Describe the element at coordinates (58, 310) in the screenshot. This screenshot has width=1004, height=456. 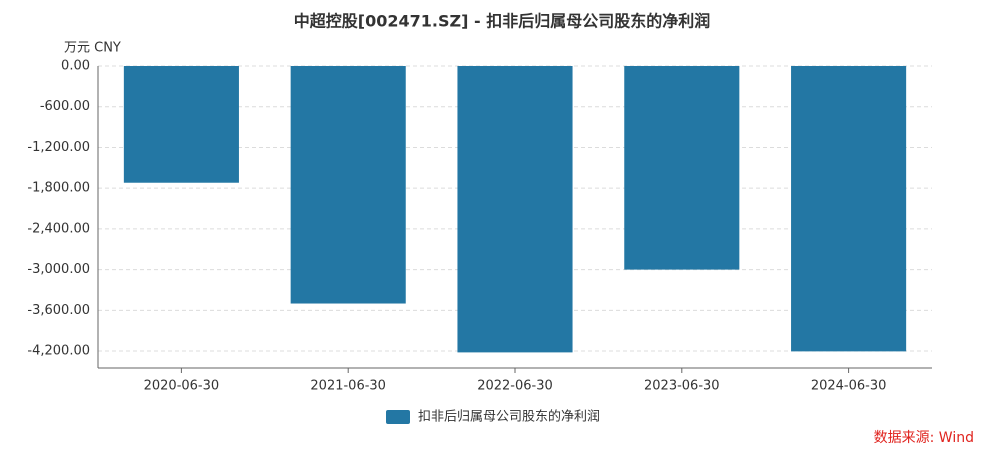
I see `y-tick-label: -3,600.00` at that location.